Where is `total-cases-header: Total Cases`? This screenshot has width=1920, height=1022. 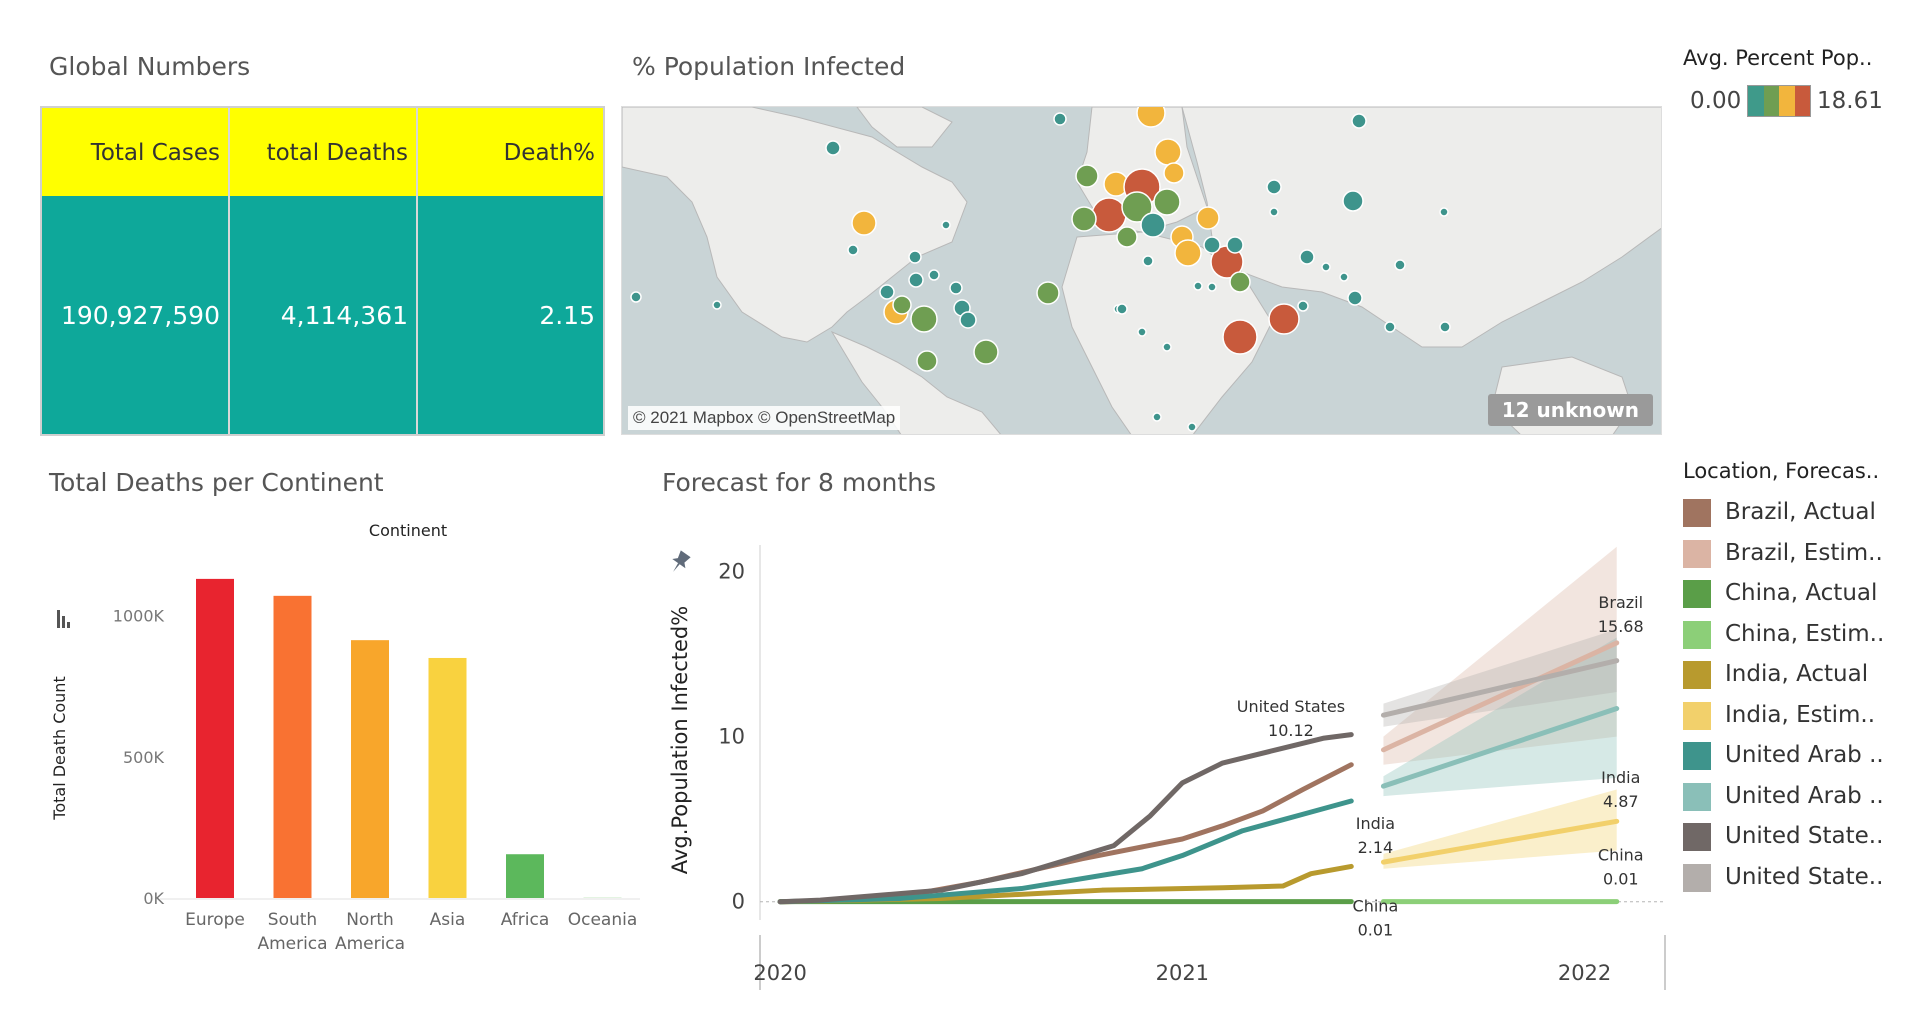 total-cases-header: Total Cases is located at coordinates (155, 153).